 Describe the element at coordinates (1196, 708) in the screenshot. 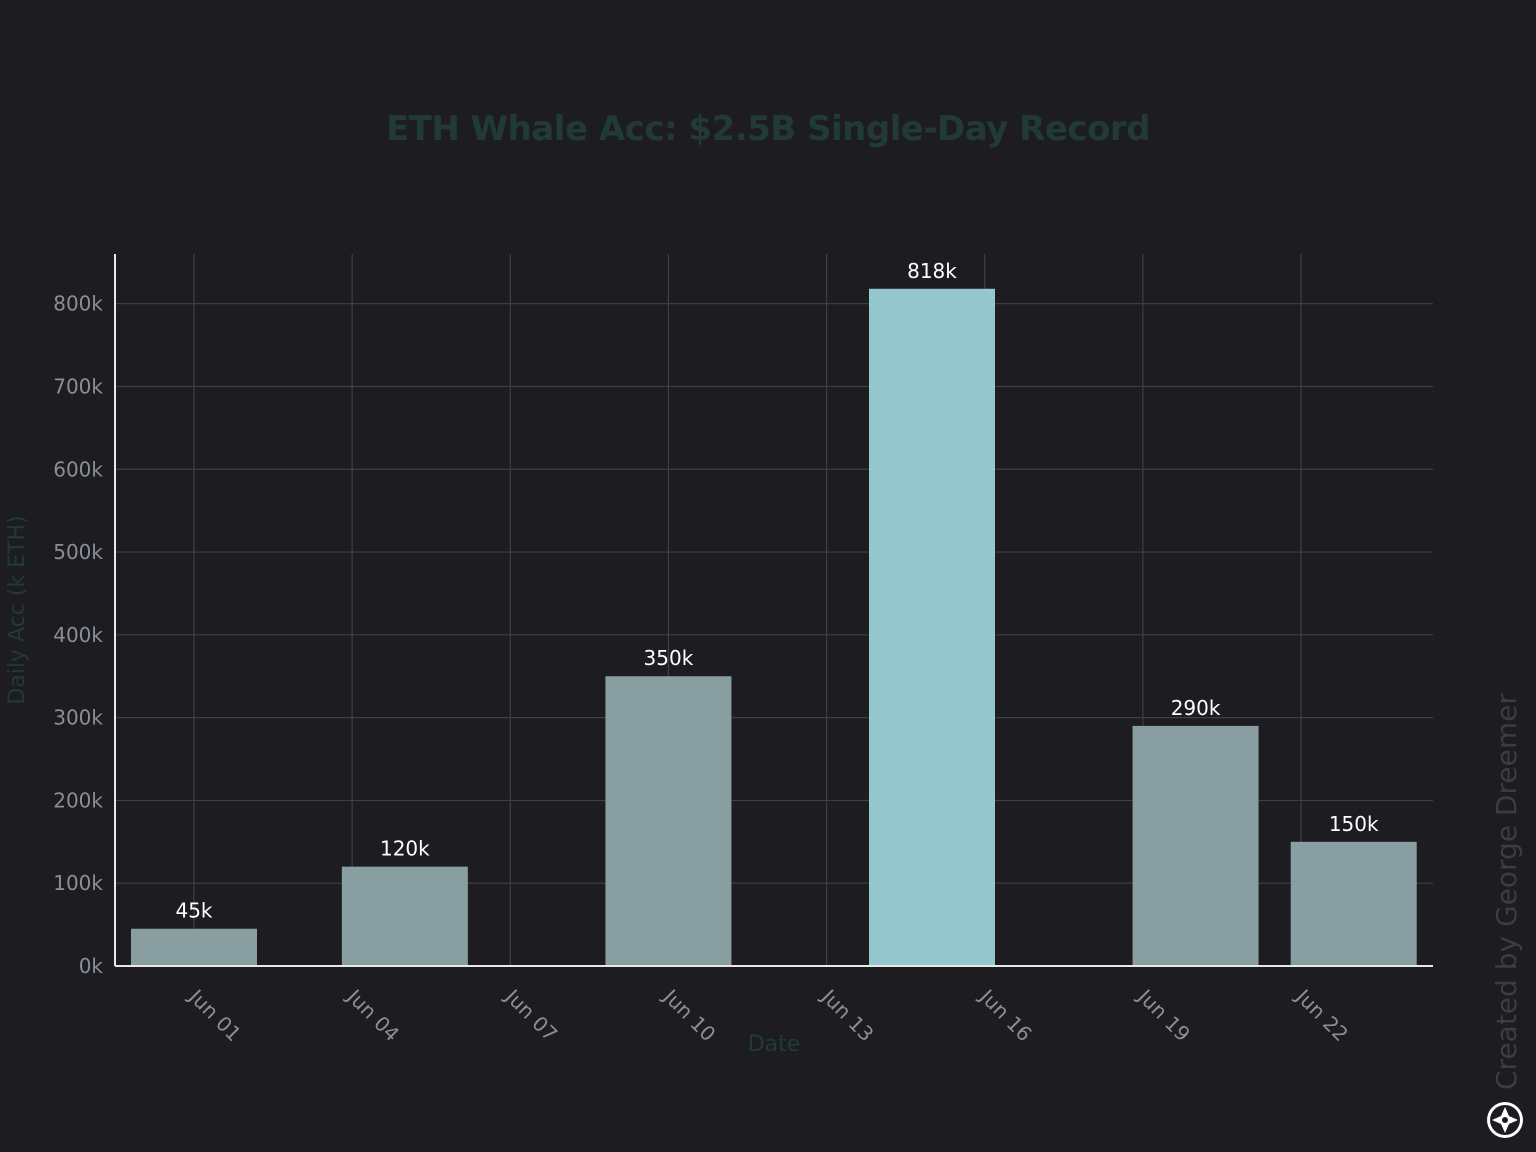

I see `bar-value-label: 290k` at that location.